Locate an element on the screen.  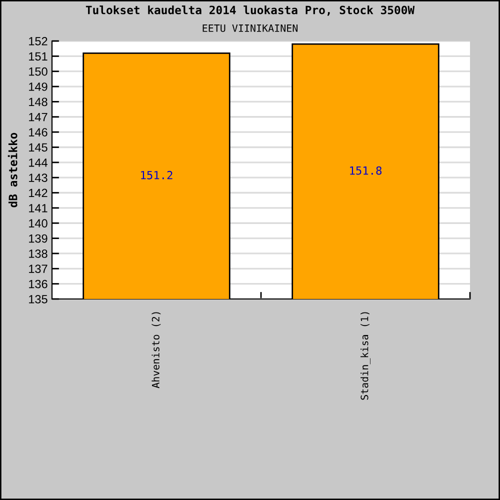
y-tick-label: 136 is located at coordinates (38, 284).